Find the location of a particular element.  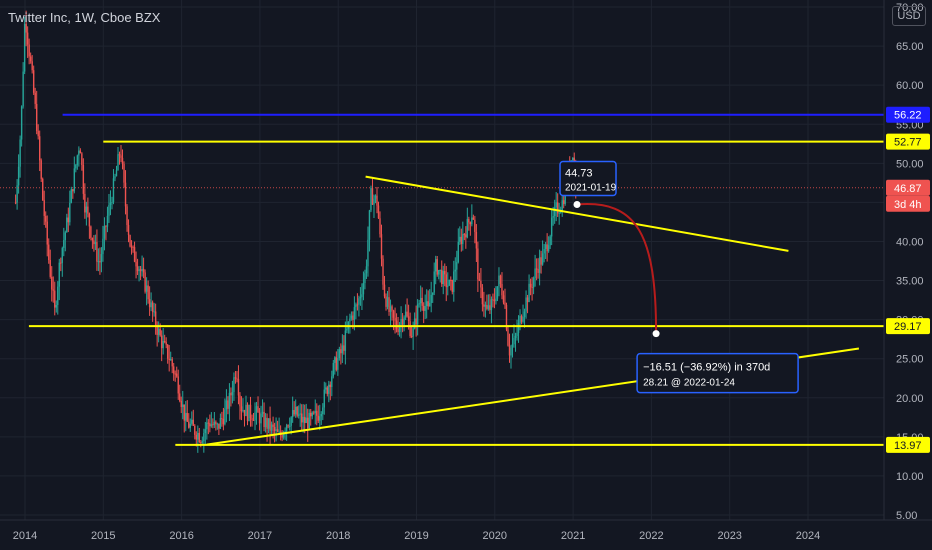

time-tick-label: 2017 is located at coordinates (260, 536).